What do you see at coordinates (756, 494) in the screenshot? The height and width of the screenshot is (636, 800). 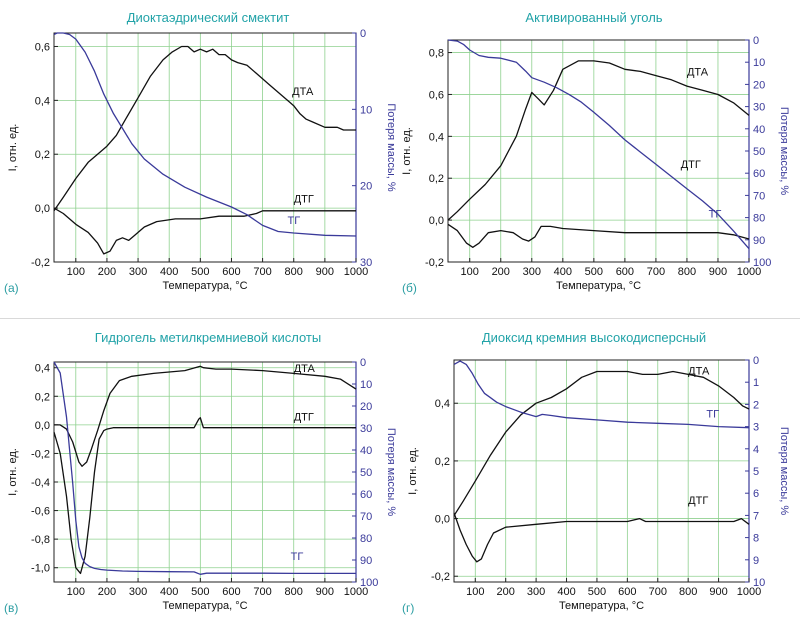 I see `y2-tick-label: 6` at bounding box center [756, 494].